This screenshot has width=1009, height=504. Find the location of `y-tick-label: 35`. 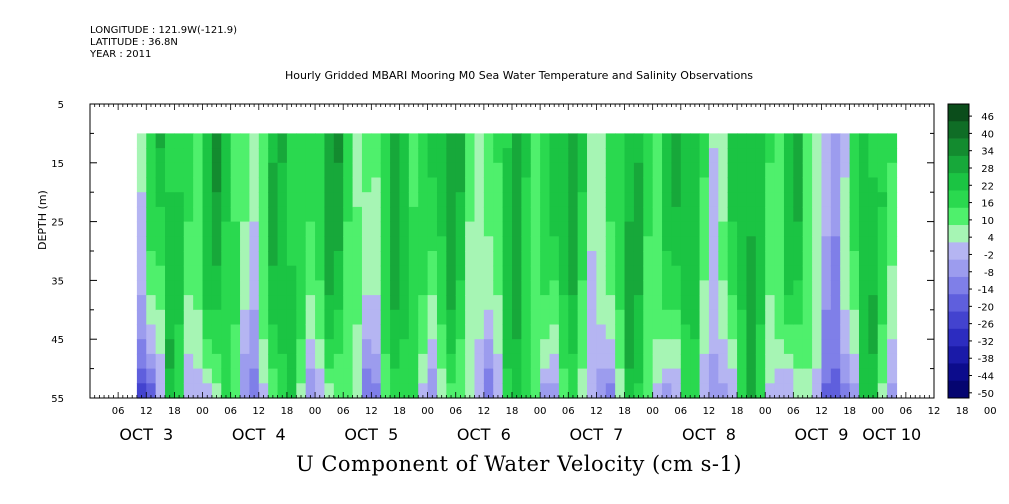

y-tick-label: 35 is located at coordinates (57, 281).